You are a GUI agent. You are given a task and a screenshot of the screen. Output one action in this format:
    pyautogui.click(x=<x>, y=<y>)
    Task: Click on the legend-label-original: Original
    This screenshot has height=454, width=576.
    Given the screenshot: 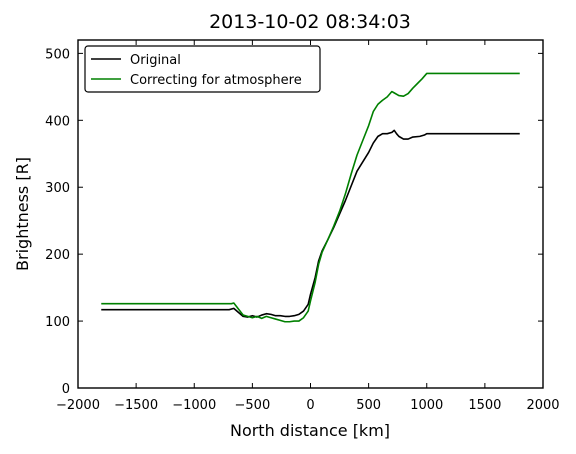 What is the action you would take?
    pyautogui.click(x=155, y=60)
    